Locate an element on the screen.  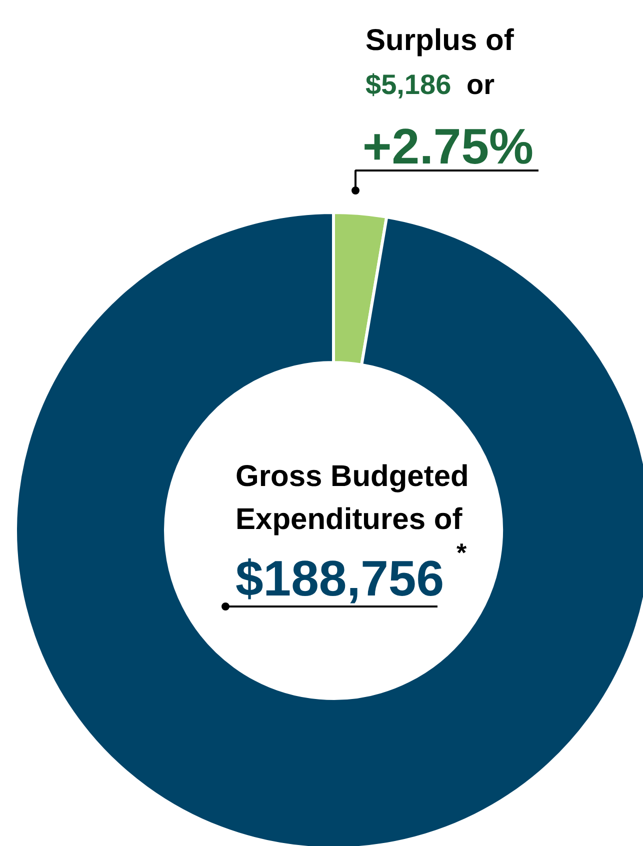
text: $5,186 is located at coordinates (409, 84).